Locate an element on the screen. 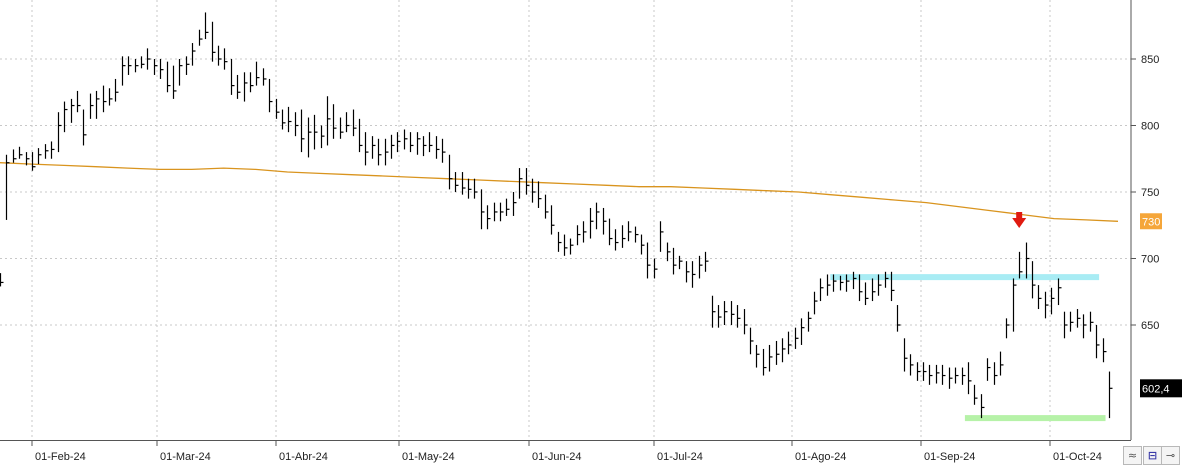 Image resolution: width=1182 pixels, height=465 pixels. y-tick-label: 750 is located at coordinates (1150, 193).